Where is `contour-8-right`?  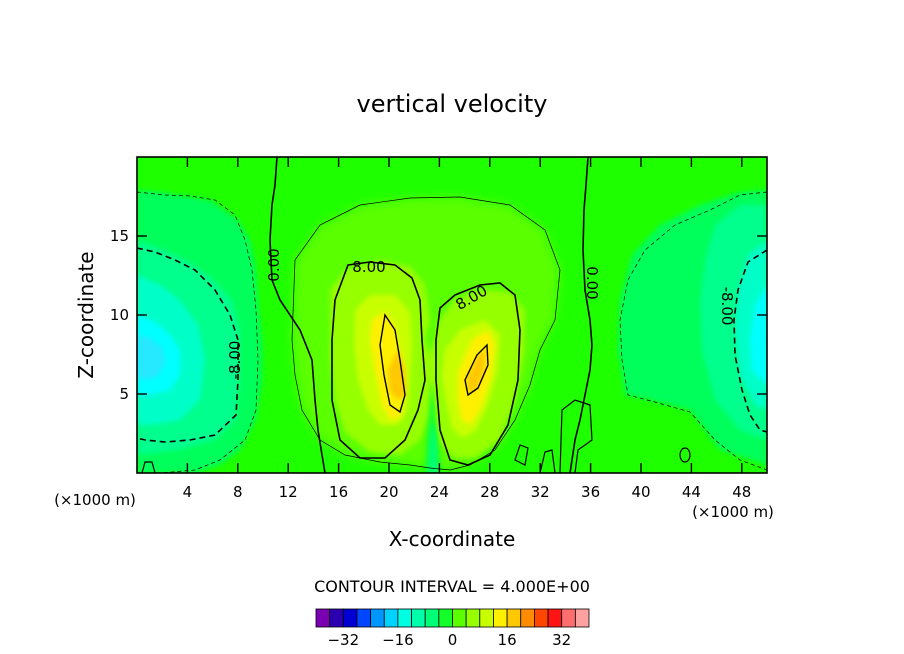
contour-8-right is located at coordinates (478, 374).